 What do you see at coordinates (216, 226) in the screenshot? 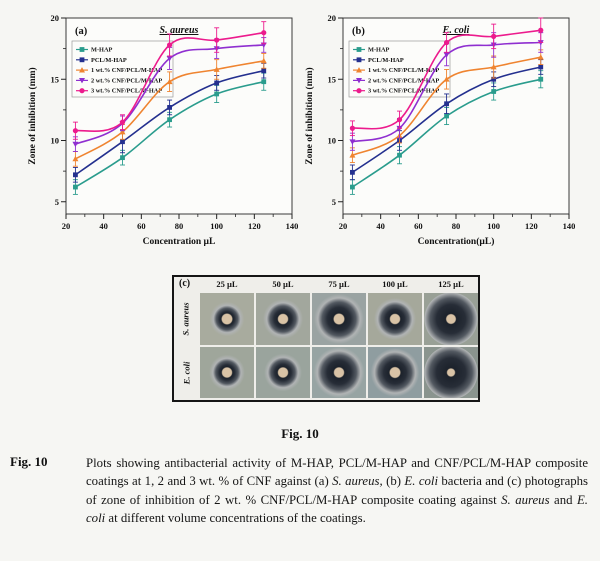
I see `x-tick-label: 100` at bounding box center [216, 226].